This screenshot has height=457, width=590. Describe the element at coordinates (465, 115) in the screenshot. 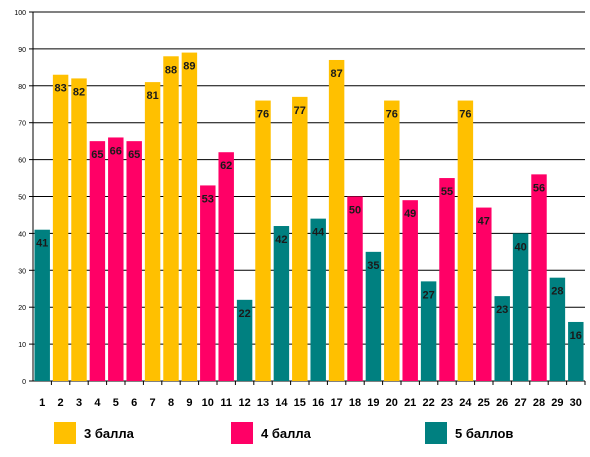

I see `data-label-24: 76` at that location.